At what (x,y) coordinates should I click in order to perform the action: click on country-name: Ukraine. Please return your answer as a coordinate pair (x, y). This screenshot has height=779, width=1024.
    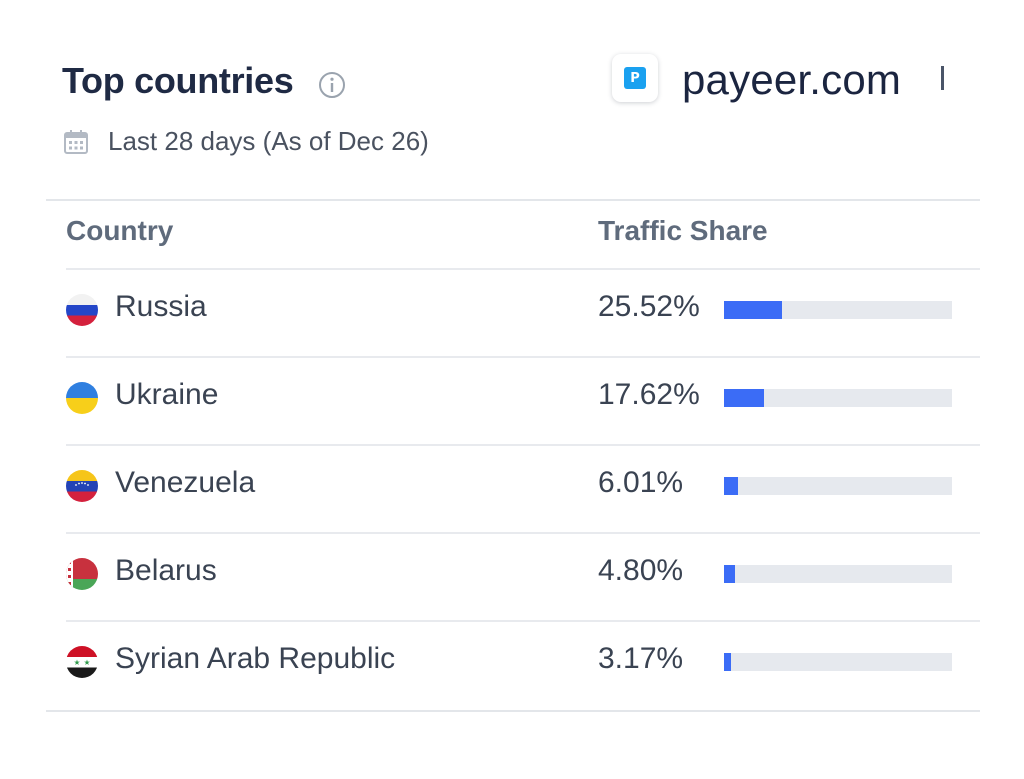
    Looking at the image, I should click on (167, 394).